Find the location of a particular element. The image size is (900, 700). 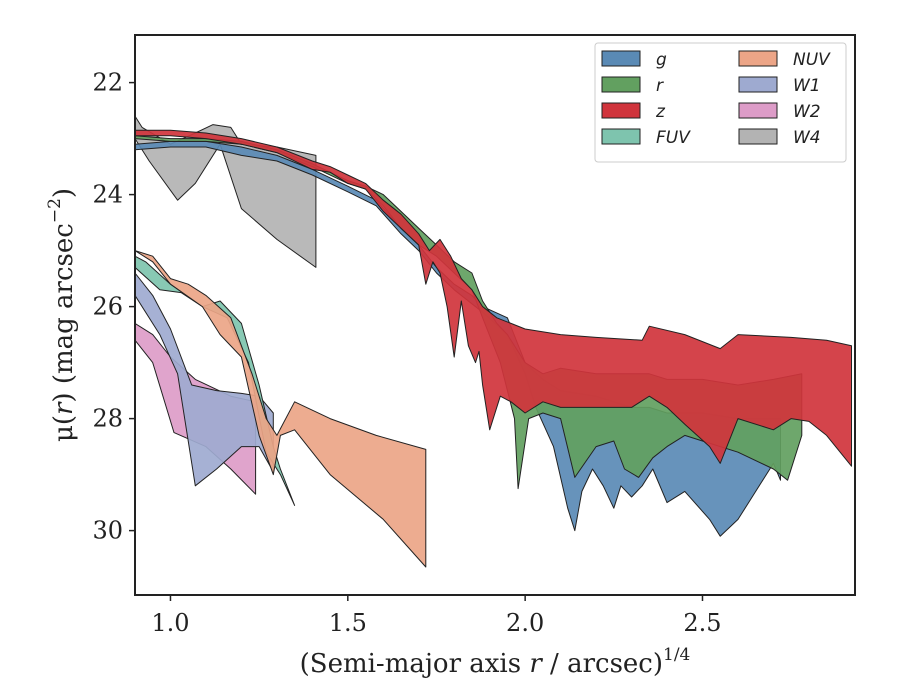

x-tick-label: 2.0 is located at coordinates (525, 623).